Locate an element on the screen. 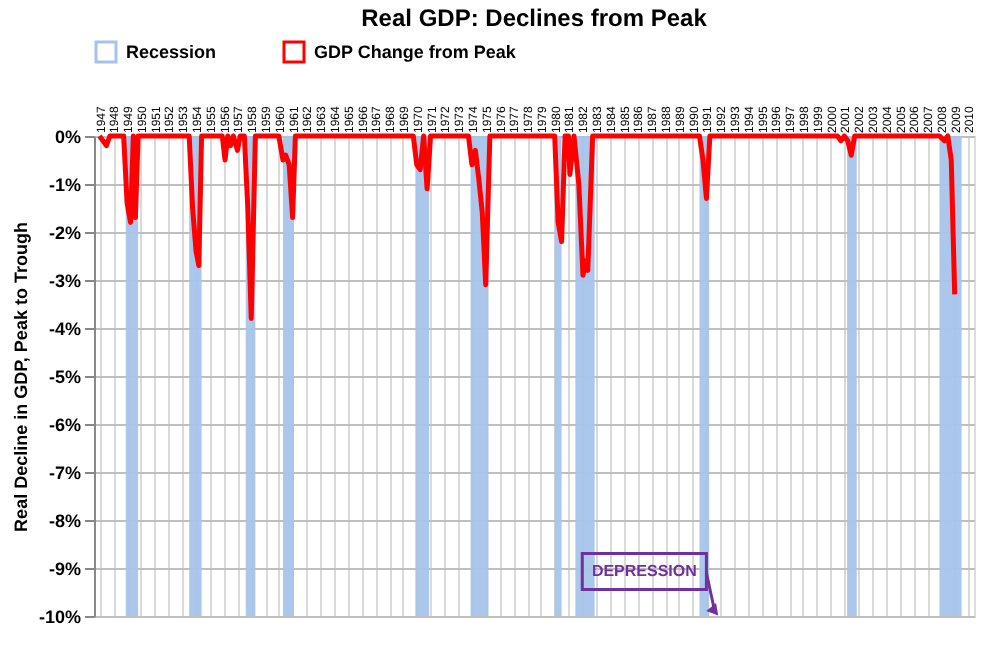 The height and width of the screenshot is (660, 1000). y-tick-label: -10% is located at coordinates (59, 617).